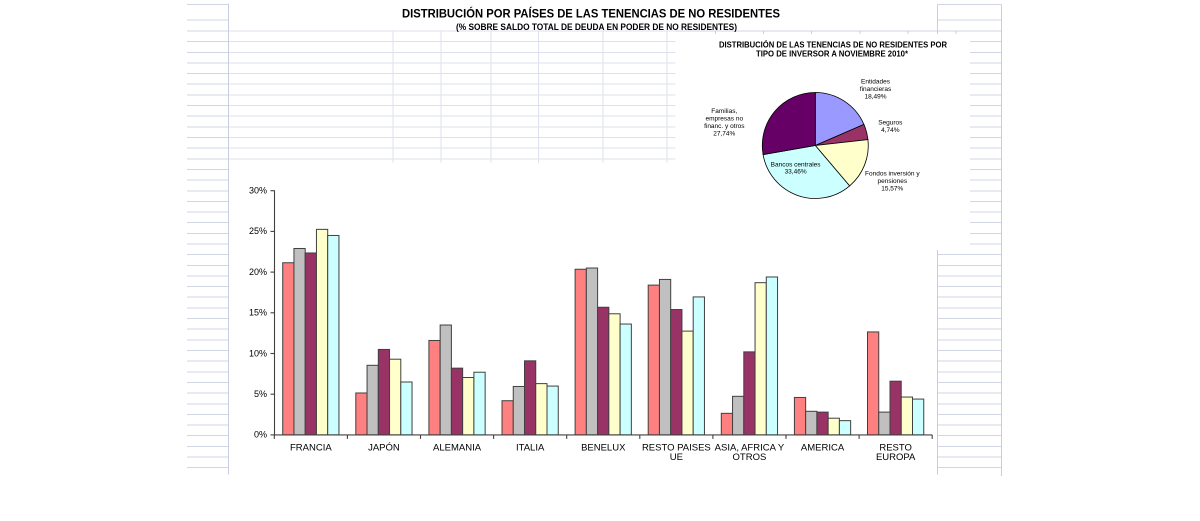  What do you see at coordinates (796, 171) in the screenshot?
I see `svg-text: 33,46%` at bounding box center [796, 171].